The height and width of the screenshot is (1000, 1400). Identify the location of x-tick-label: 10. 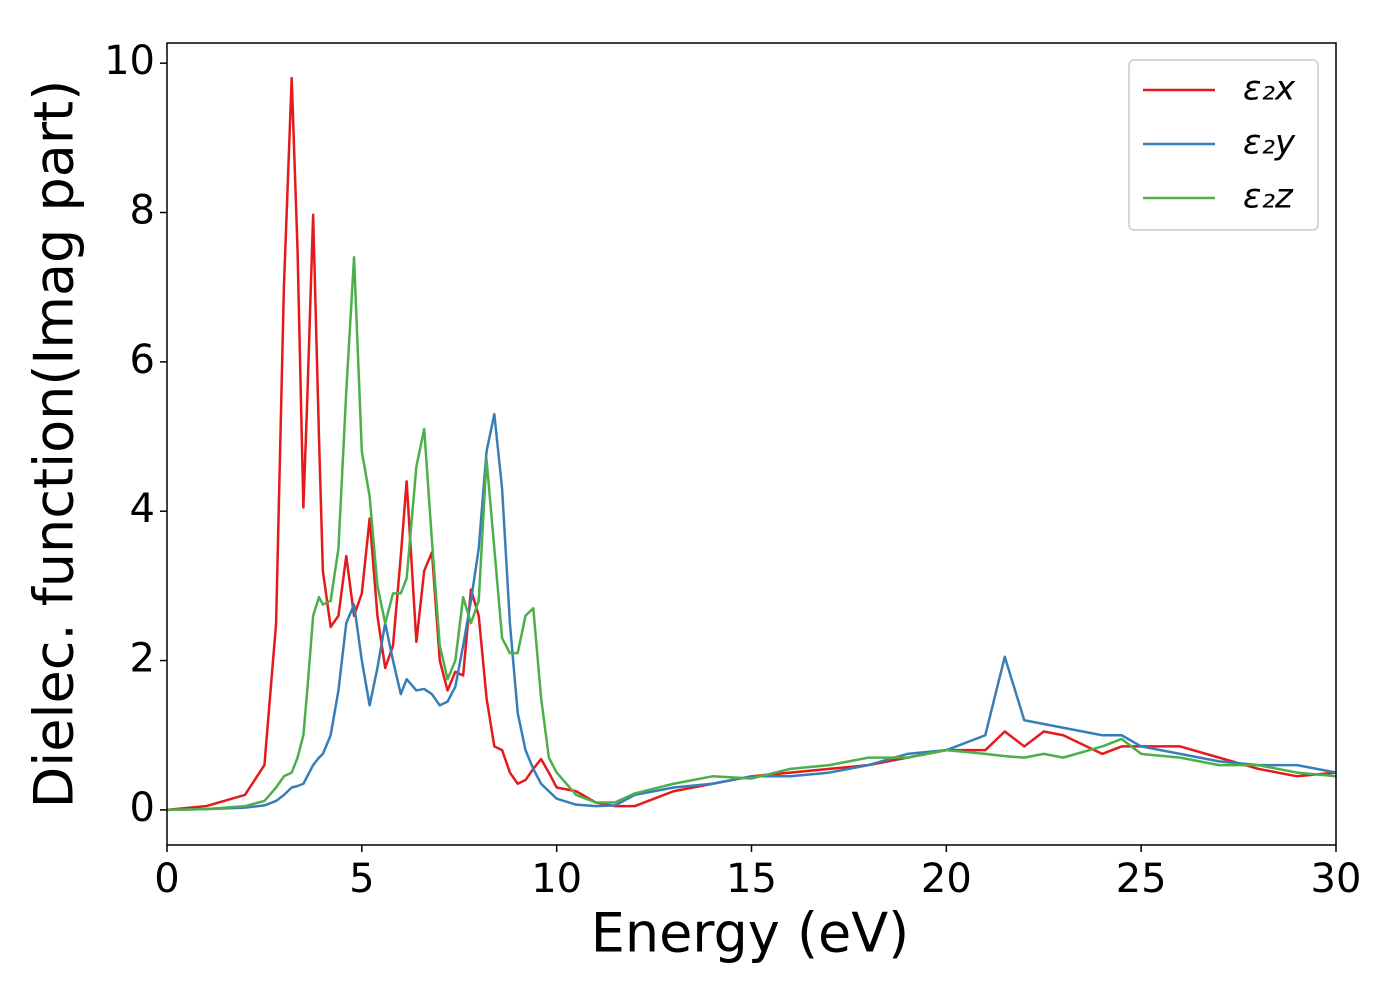
(556, 879).